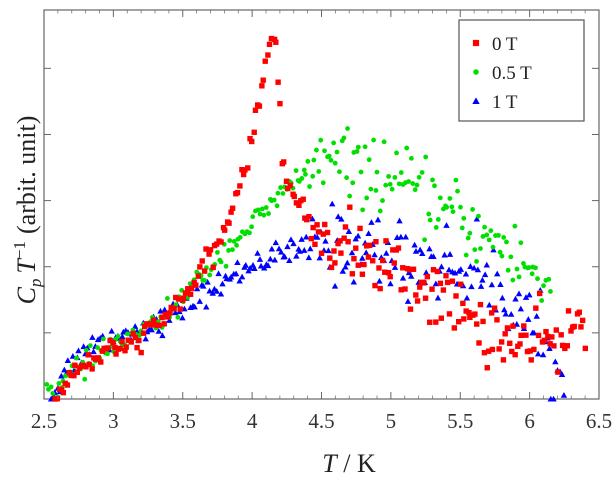 The image size is (614, 480). I want to click on x-axis-label-var: T, so click(330, 463).